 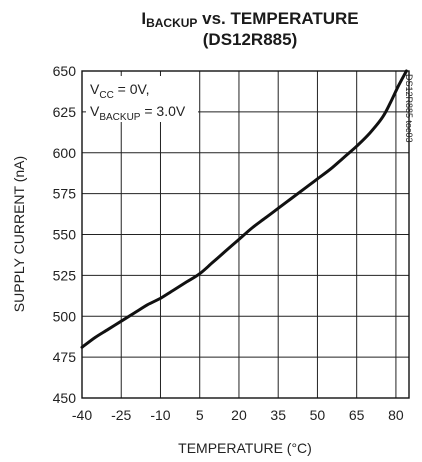 What do you see at coordinates (19, 234) in the screenshot?
I see `y-axis-label: SUPPLY CURRENT (nA)` at bounding box center [19, 234].